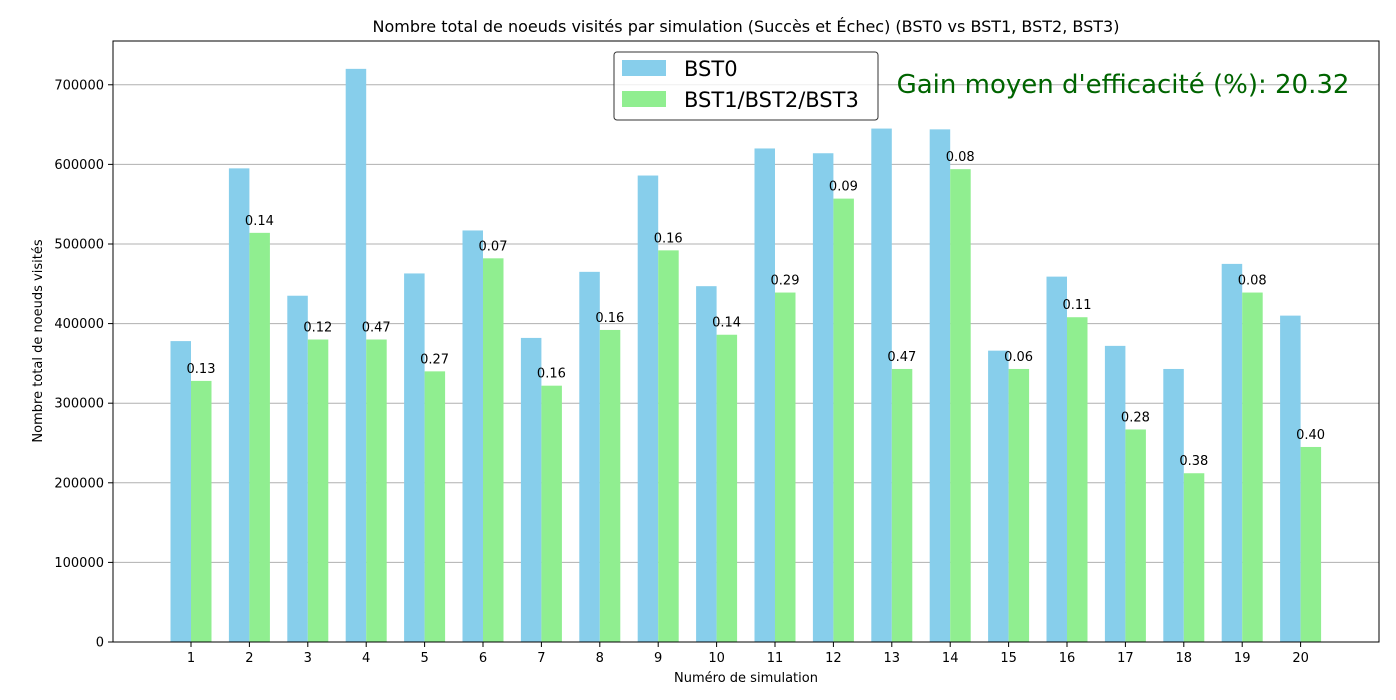 The height and width of the screenshot is (700, 1396). What do you see at coordinates (434, 359) in the screenshot?
I see `bar-data-label: 0.27` at bounding box center [434, 359].